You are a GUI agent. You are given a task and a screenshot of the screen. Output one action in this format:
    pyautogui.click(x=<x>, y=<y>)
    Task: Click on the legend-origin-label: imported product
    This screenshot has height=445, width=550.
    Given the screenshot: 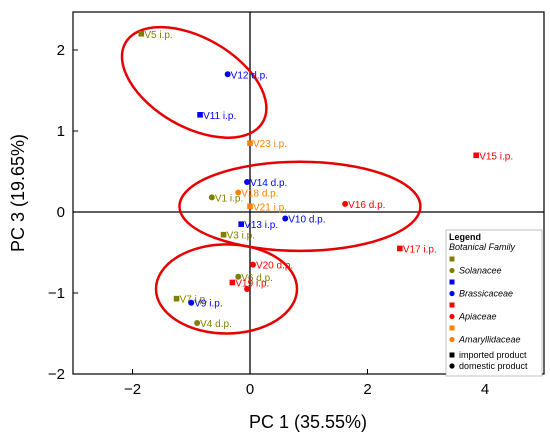 What is the action you would take?
    pyautogui.click(x=493, y=355)
    